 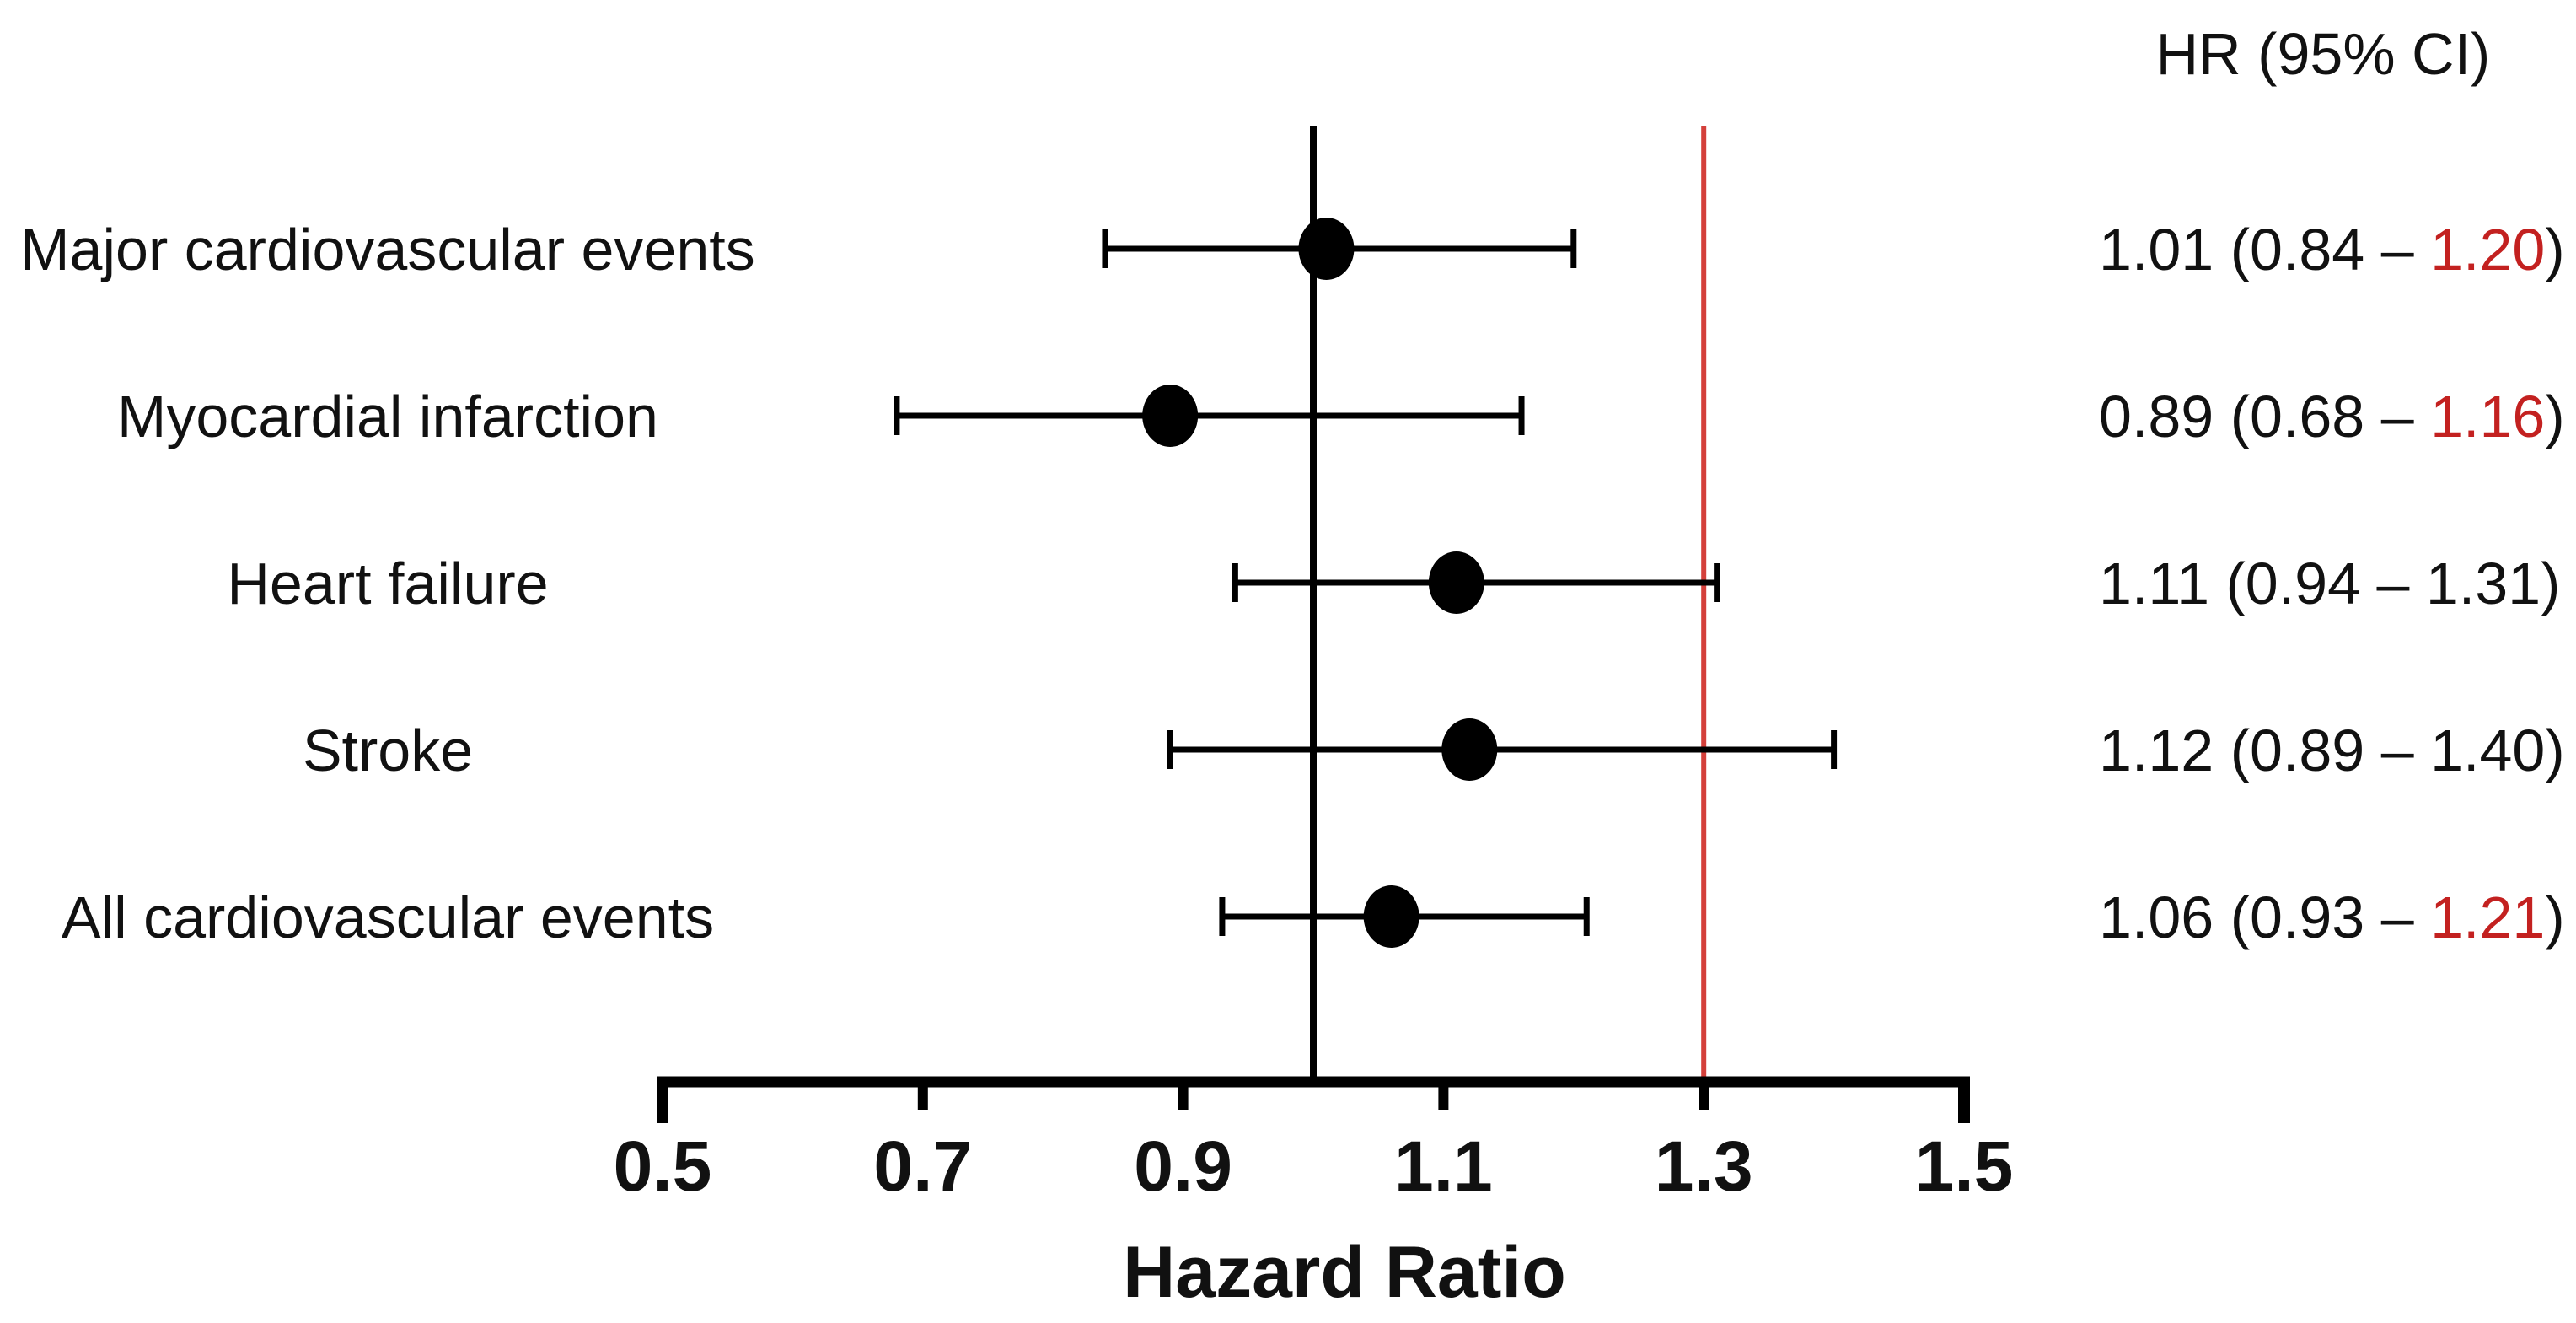 I want to click on forest-row: Myocardial infarction 0.89 (0.68 – 1.16), so click(x=1341, y=416).